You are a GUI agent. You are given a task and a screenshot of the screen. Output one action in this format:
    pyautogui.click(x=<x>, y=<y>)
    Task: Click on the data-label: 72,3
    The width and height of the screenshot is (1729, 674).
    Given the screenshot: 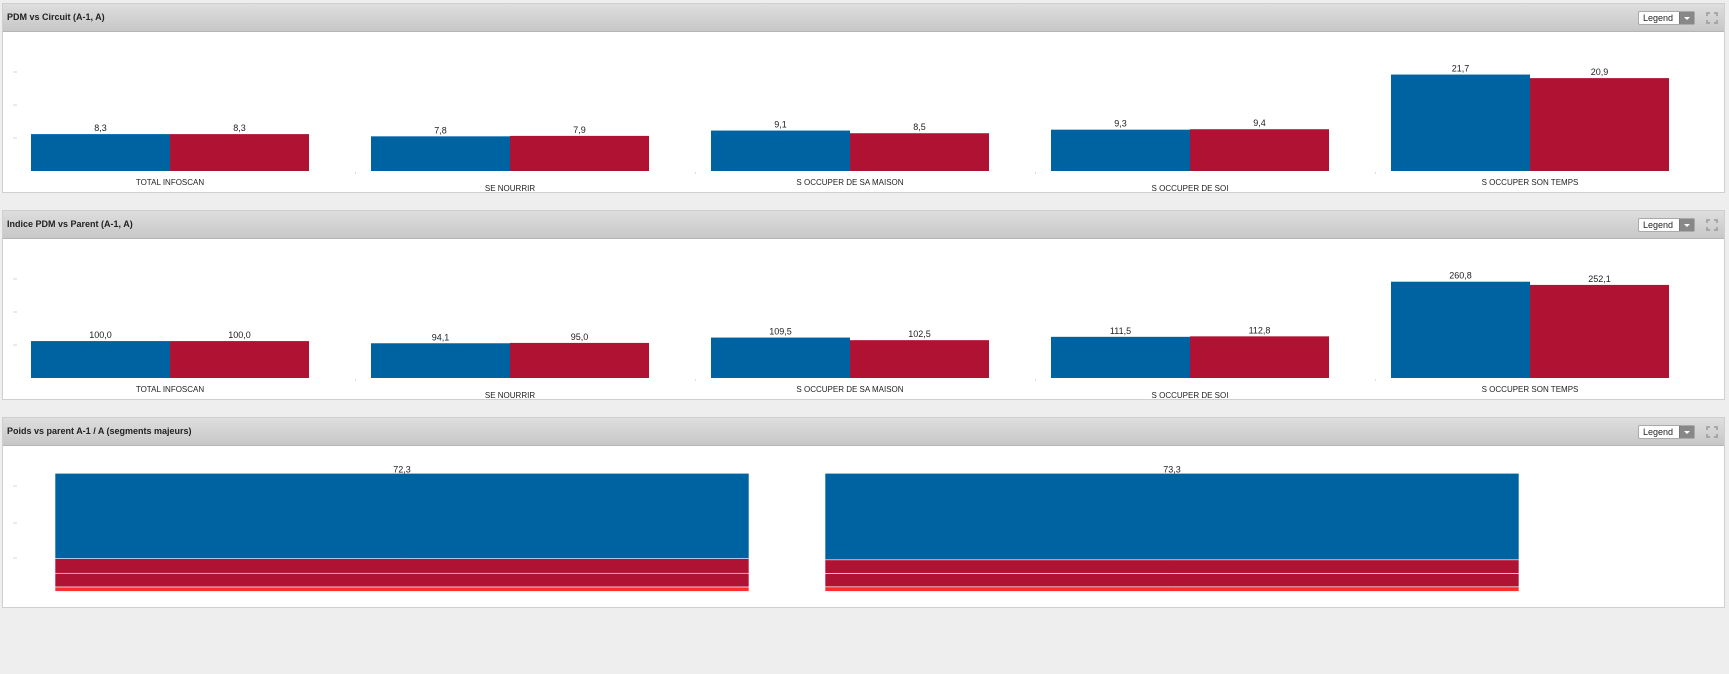 What is the action you would take?
    pyautogui.click(x=402, y=469)
    